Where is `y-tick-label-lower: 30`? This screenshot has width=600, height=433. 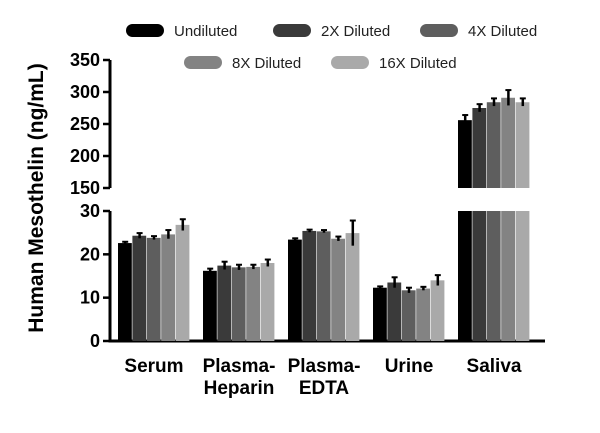
y-tick-label-lower: 30 is located at coordinates (90, 211).